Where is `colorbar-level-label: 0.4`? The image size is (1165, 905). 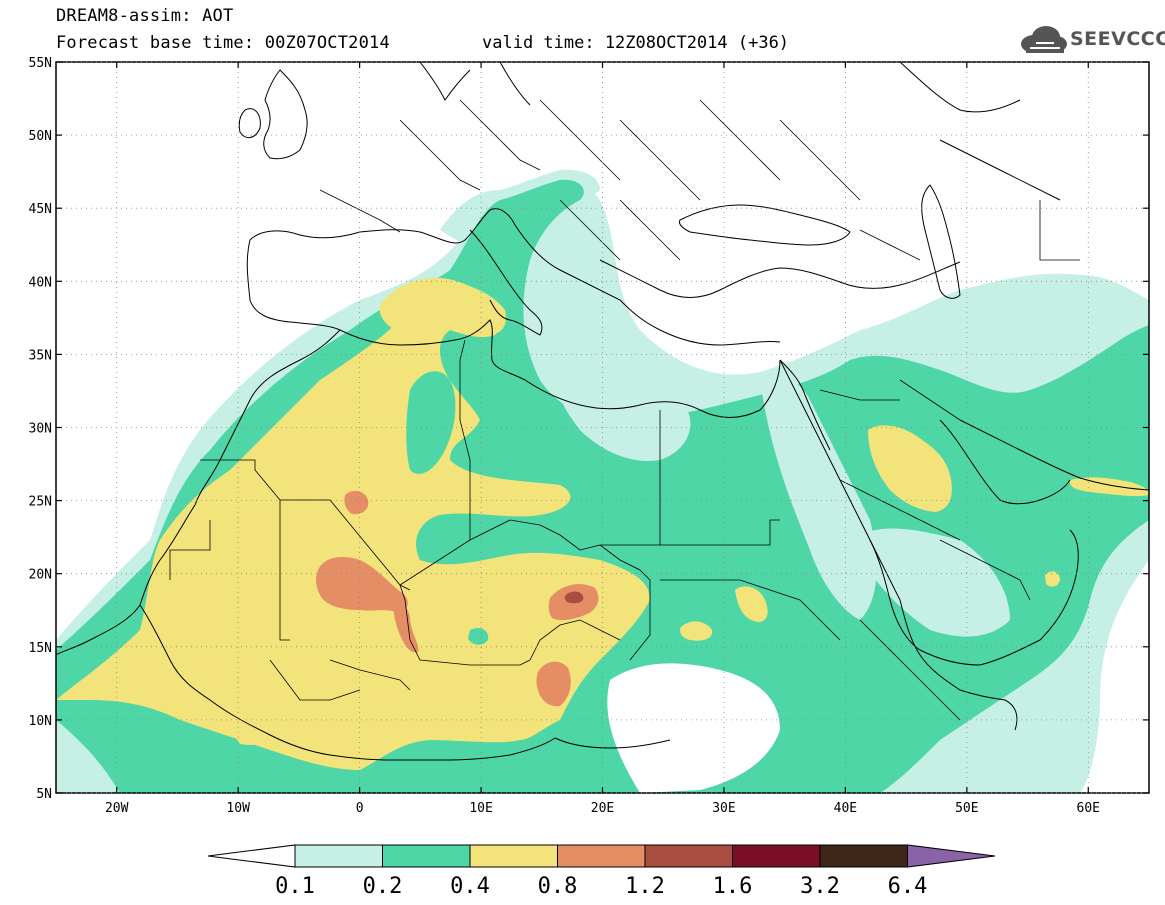
colorbar-level-label: 0.4 is located at coordinates (470, 886).